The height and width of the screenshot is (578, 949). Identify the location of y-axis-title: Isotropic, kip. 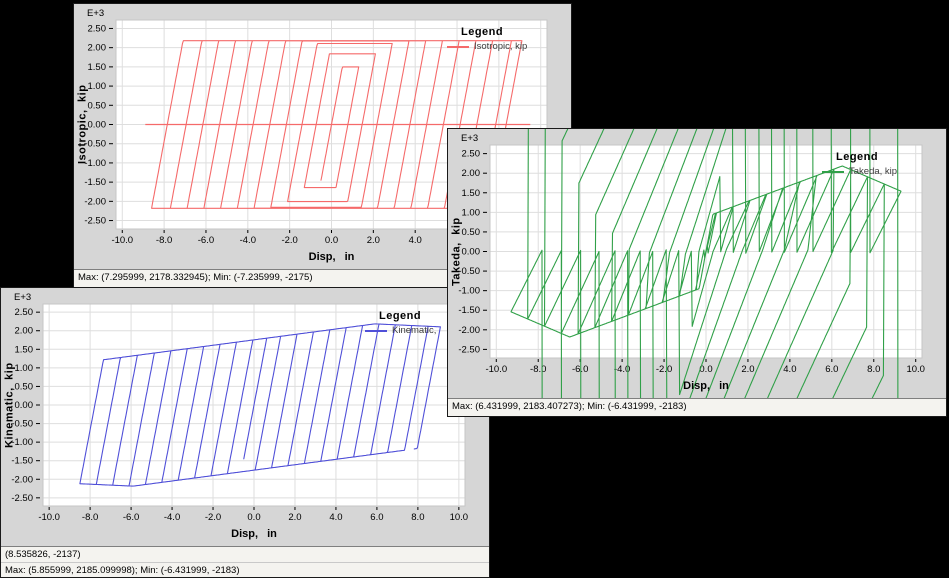
(82, 124).